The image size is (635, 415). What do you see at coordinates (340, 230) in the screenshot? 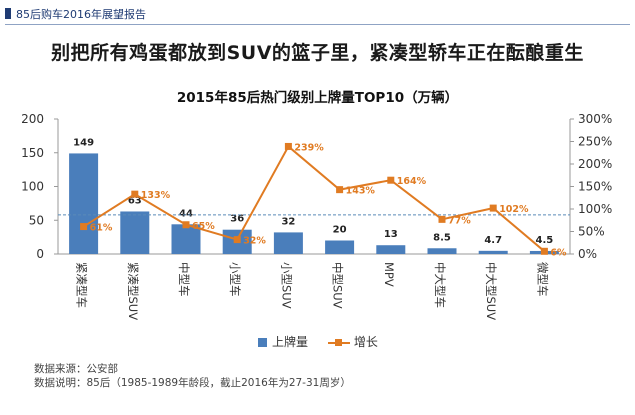
I see `bar-value-label: 20` at bounding box center [340, 230].